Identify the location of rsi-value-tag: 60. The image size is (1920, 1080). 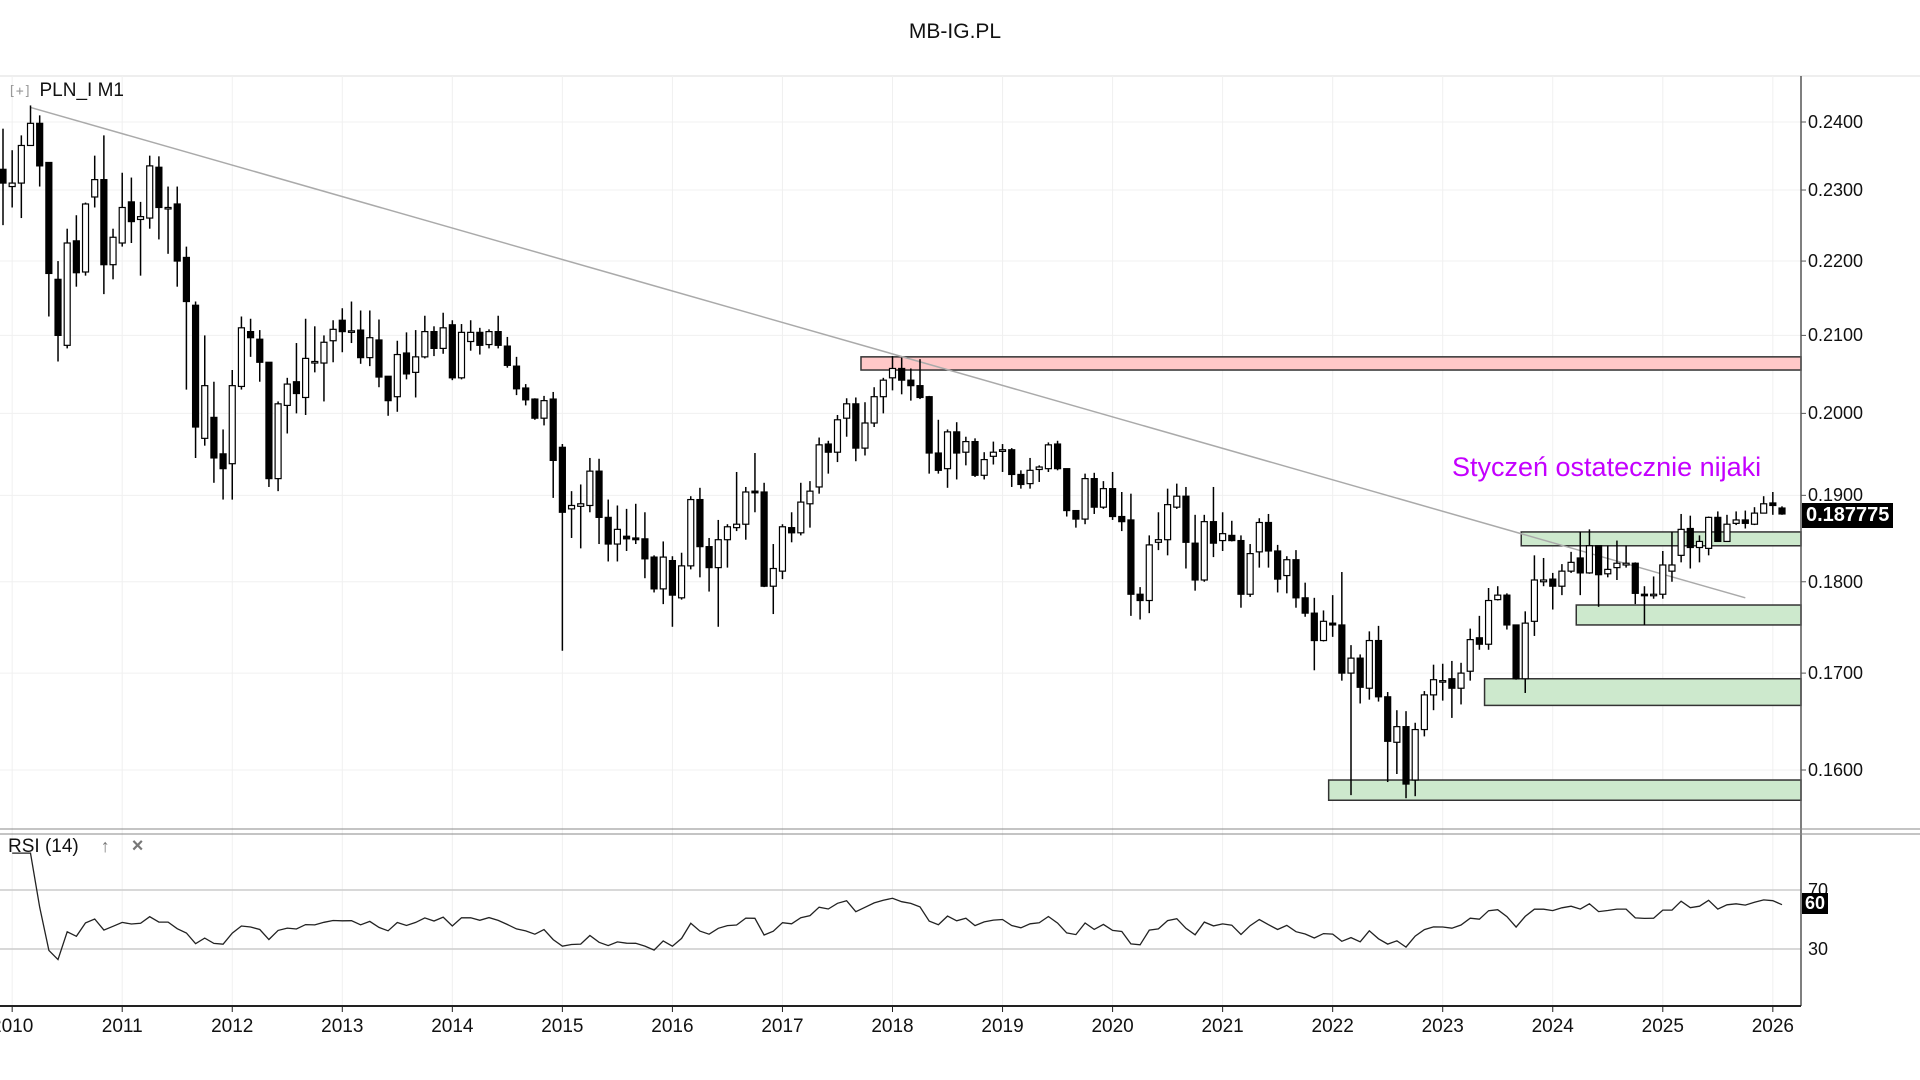
(1815, 903).